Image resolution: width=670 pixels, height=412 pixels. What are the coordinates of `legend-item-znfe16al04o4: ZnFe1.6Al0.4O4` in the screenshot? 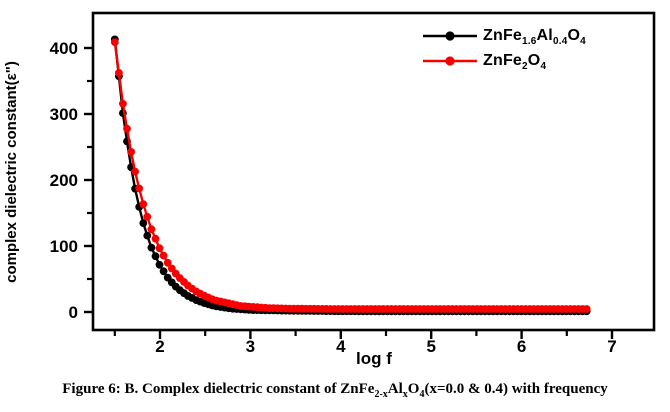 It's located at (504, 36).